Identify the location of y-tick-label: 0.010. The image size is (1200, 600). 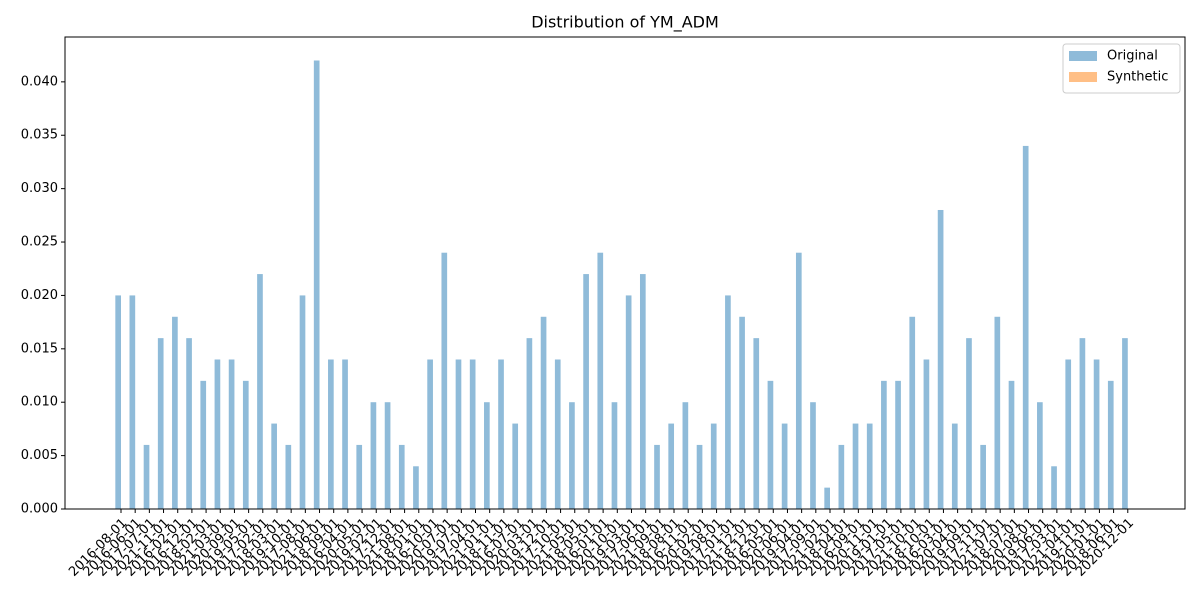
(39, 402).